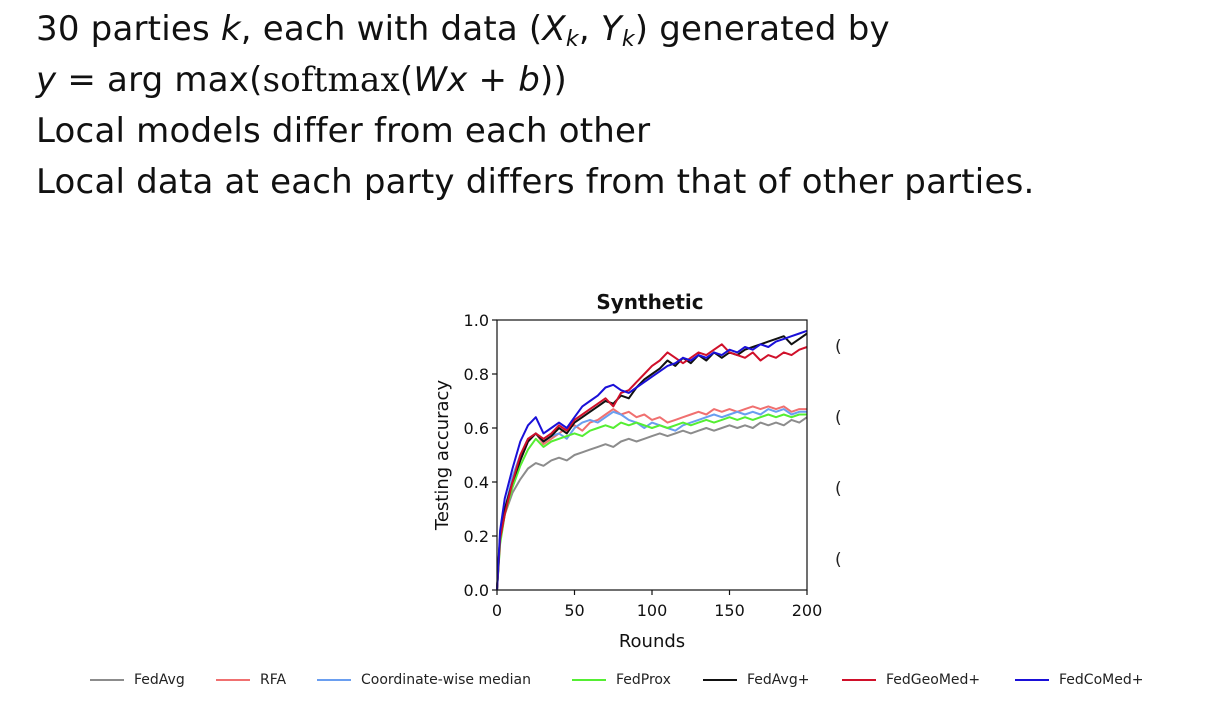  Describe the element at coordinates (159, 680) in the screenshot. I see `legend-label: FedAvg` at that location.